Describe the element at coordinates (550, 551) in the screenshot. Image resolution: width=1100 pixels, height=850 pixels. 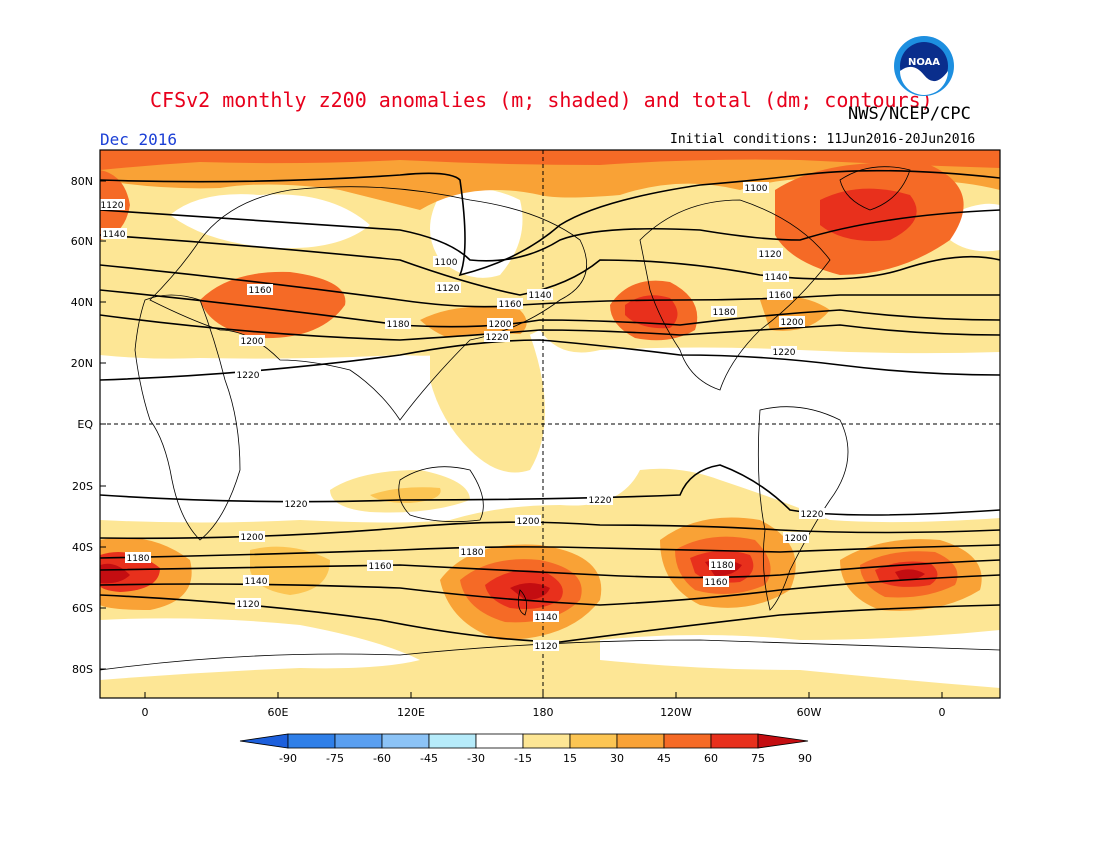
I see `contour-1180-s` at that location.